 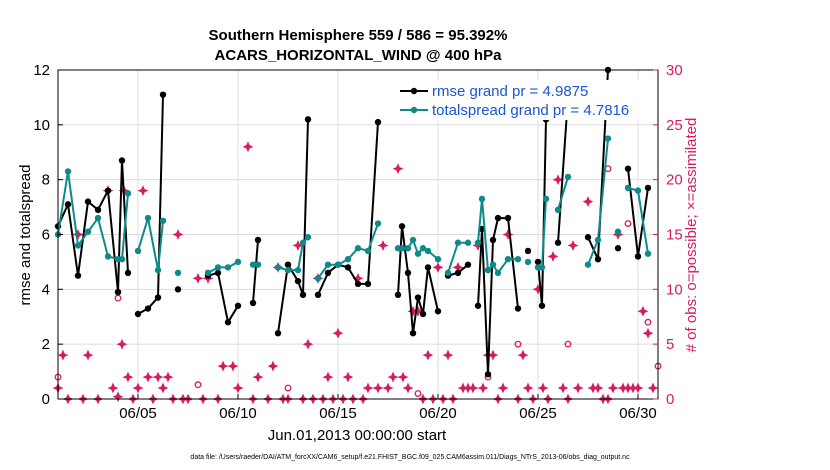 What do you see at coordinates (674, 289) in the screenshot?
I see `y-right-tick-label: 10` at bounding box center [674, 289].